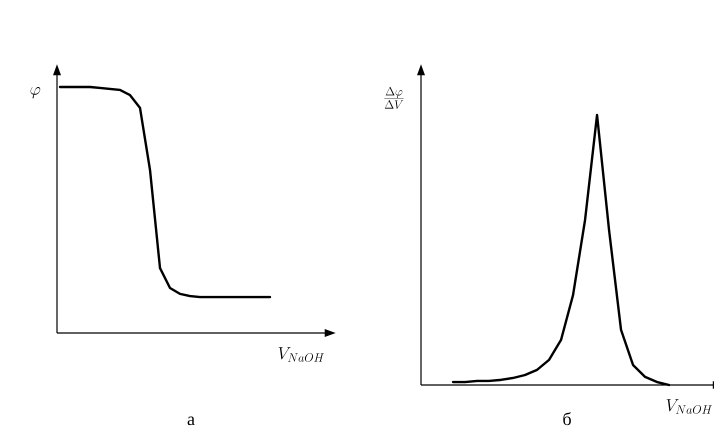 Image resolution: width=714 pixels, height=445 pixels. What do you see at coordinates (567, 419) in the screenshot?
I see `text: б` at bounding box center [567, 419].